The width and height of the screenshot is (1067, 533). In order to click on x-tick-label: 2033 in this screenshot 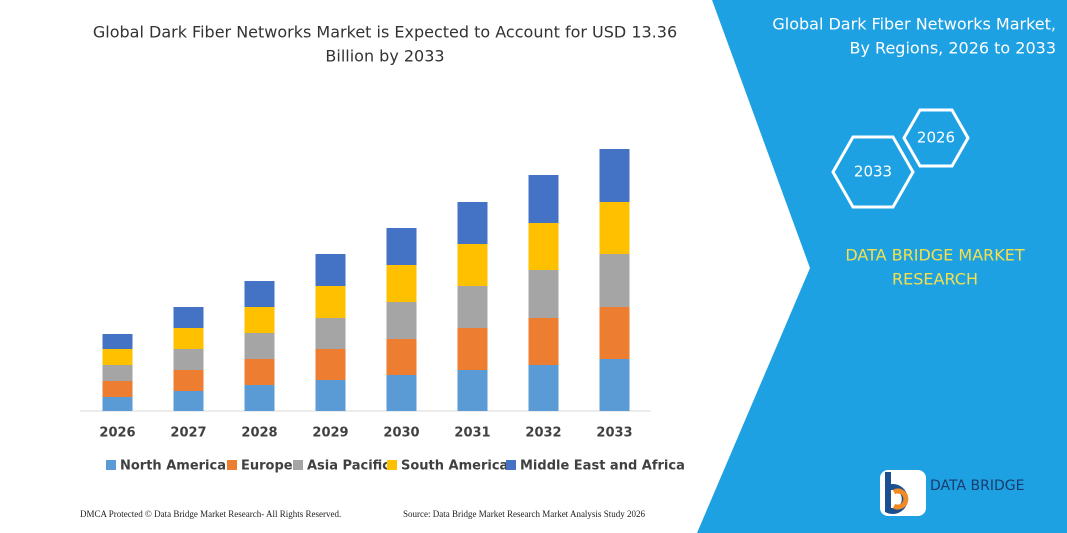, I will do `click(614, 433)`.